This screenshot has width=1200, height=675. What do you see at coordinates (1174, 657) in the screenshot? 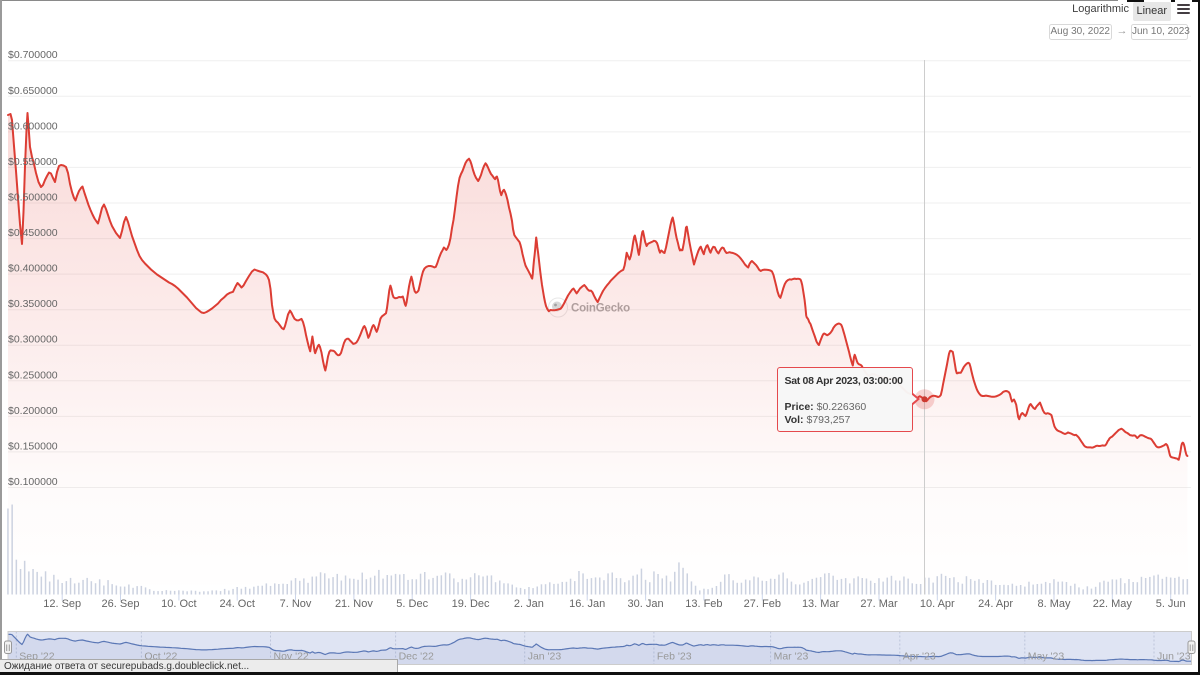
I see `svg-text: Jun '23` at bounding box center [1174, 657].